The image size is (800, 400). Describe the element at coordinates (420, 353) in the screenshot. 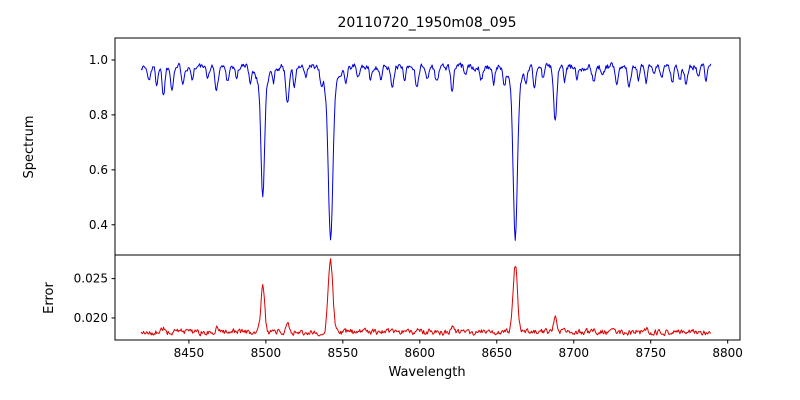

I see `x-tick-label: 8600` at that location.